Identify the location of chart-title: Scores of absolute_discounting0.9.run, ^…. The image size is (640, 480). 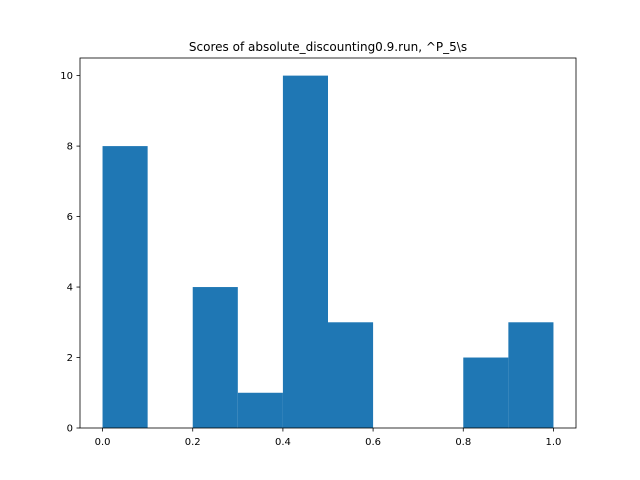
(328, 47).